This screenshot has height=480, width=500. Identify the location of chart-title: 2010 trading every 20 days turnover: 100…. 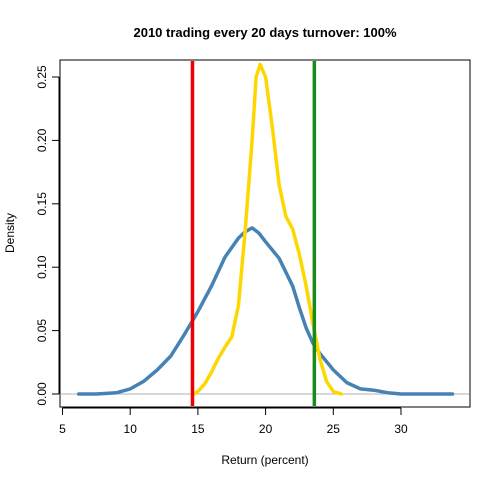
(264, 32).